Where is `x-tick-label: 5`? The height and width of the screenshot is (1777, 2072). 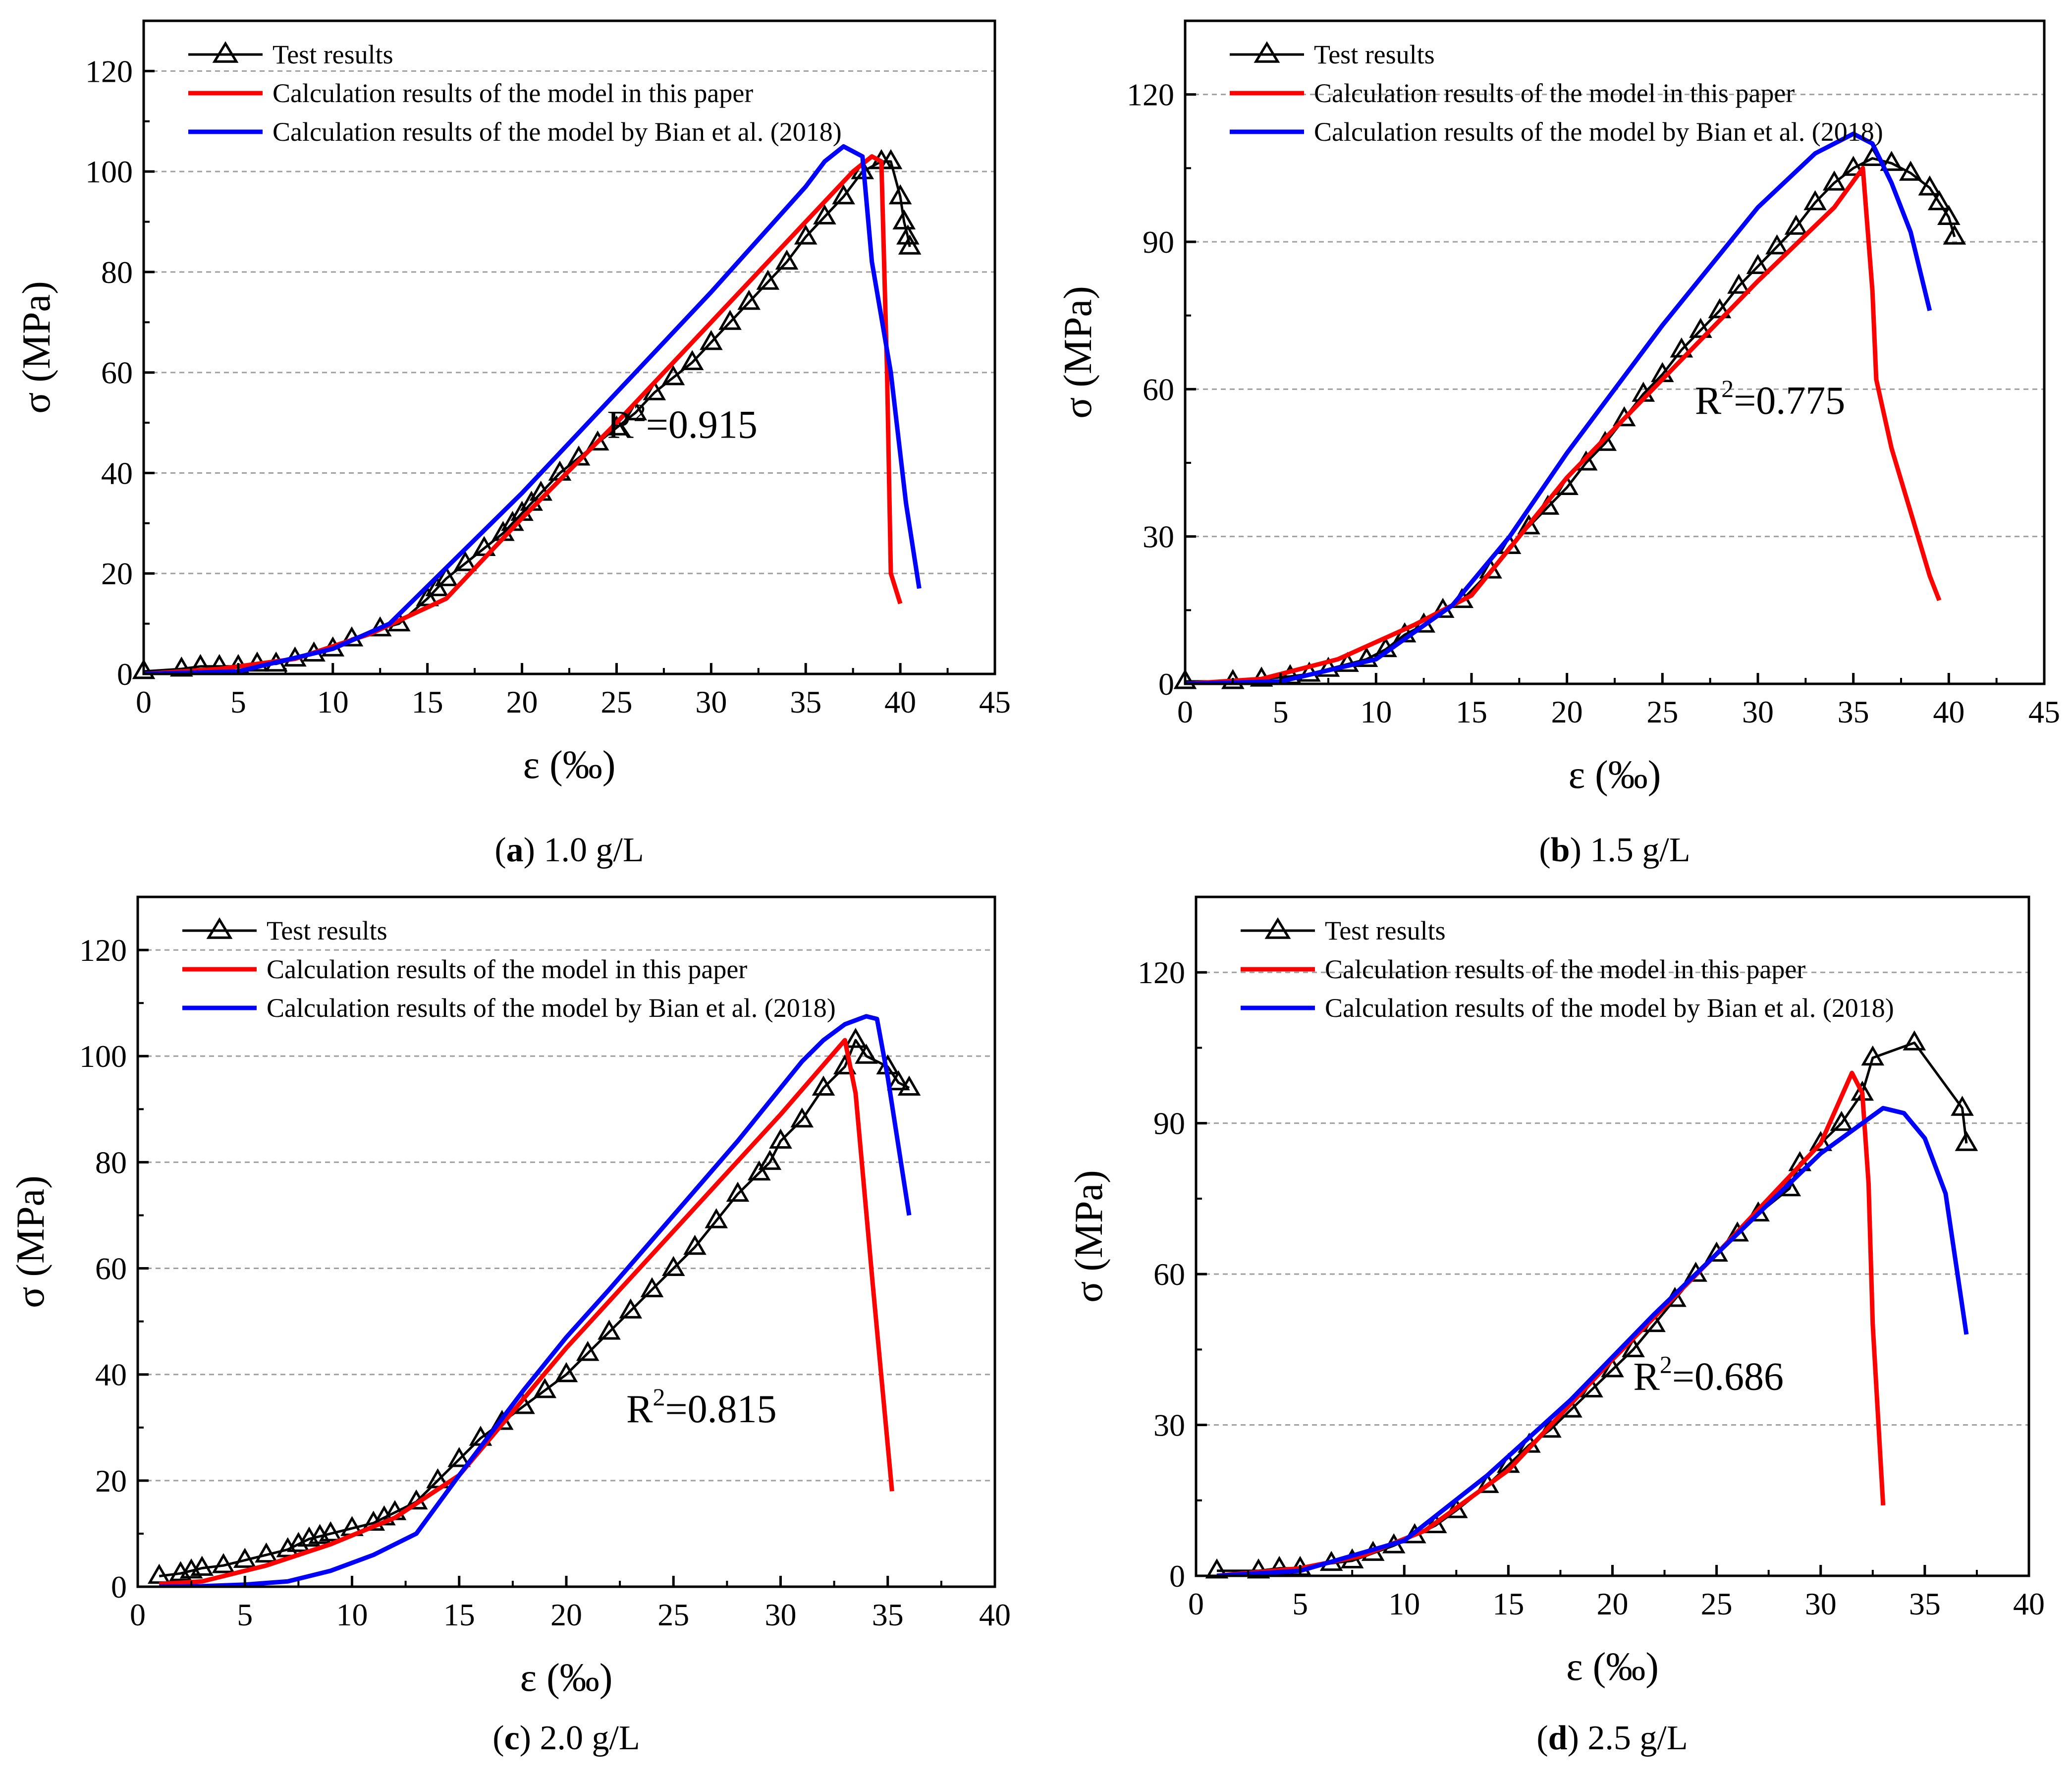 x-tick-label: 5 is located at coordinates (245, 1615).